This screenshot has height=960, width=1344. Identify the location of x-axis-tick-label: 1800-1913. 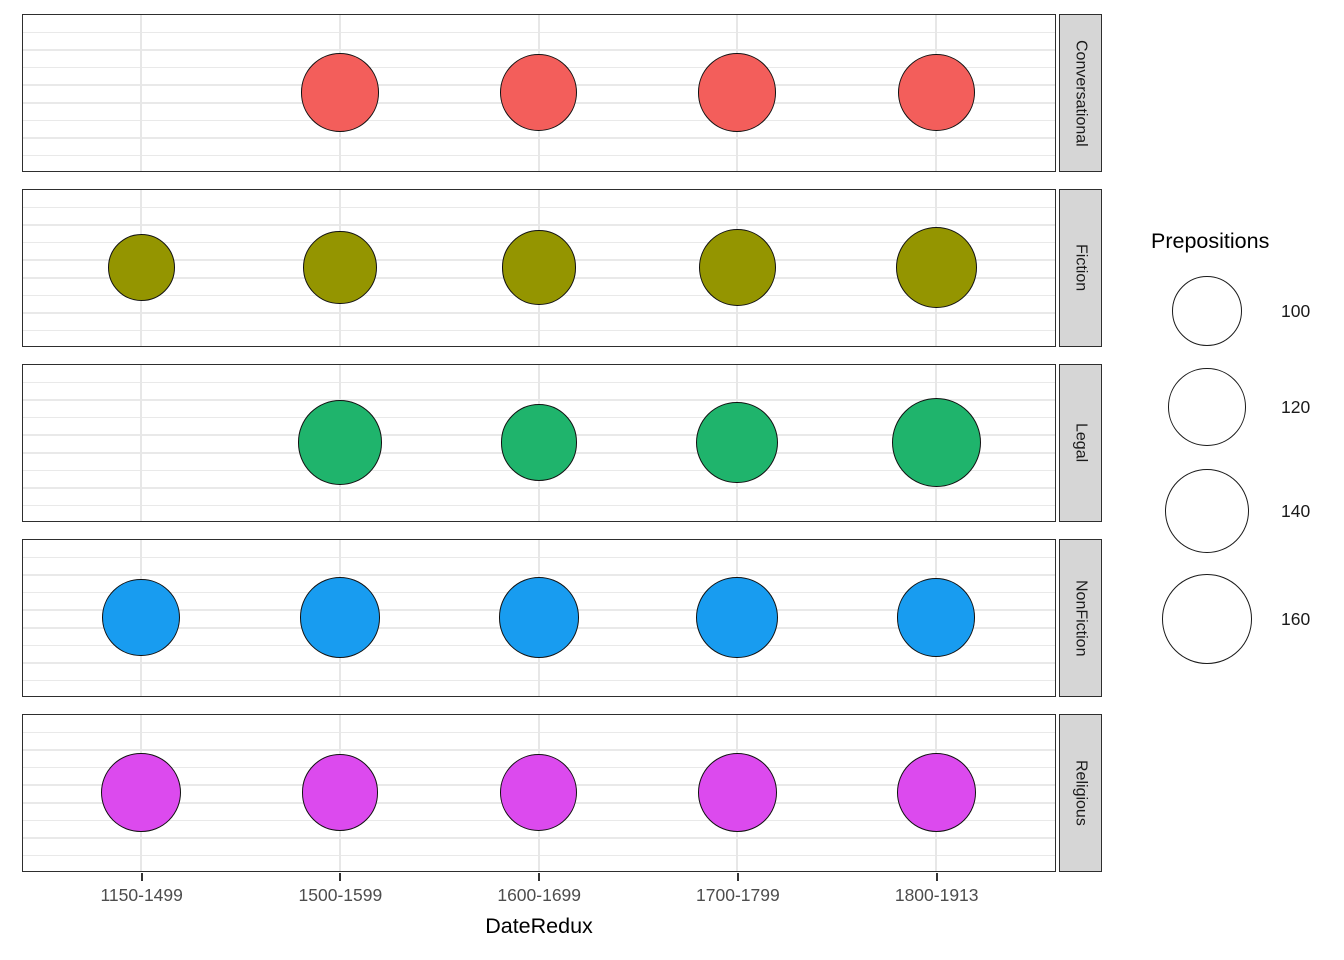
(936, 895).